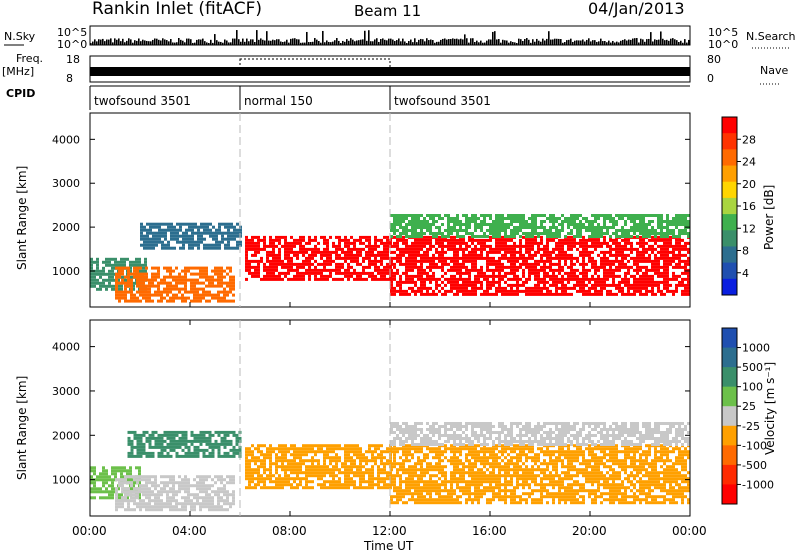  Describe the element at coordinates (66, 271) in the screenshot. I see `y-tick-label: 1000` at that location.